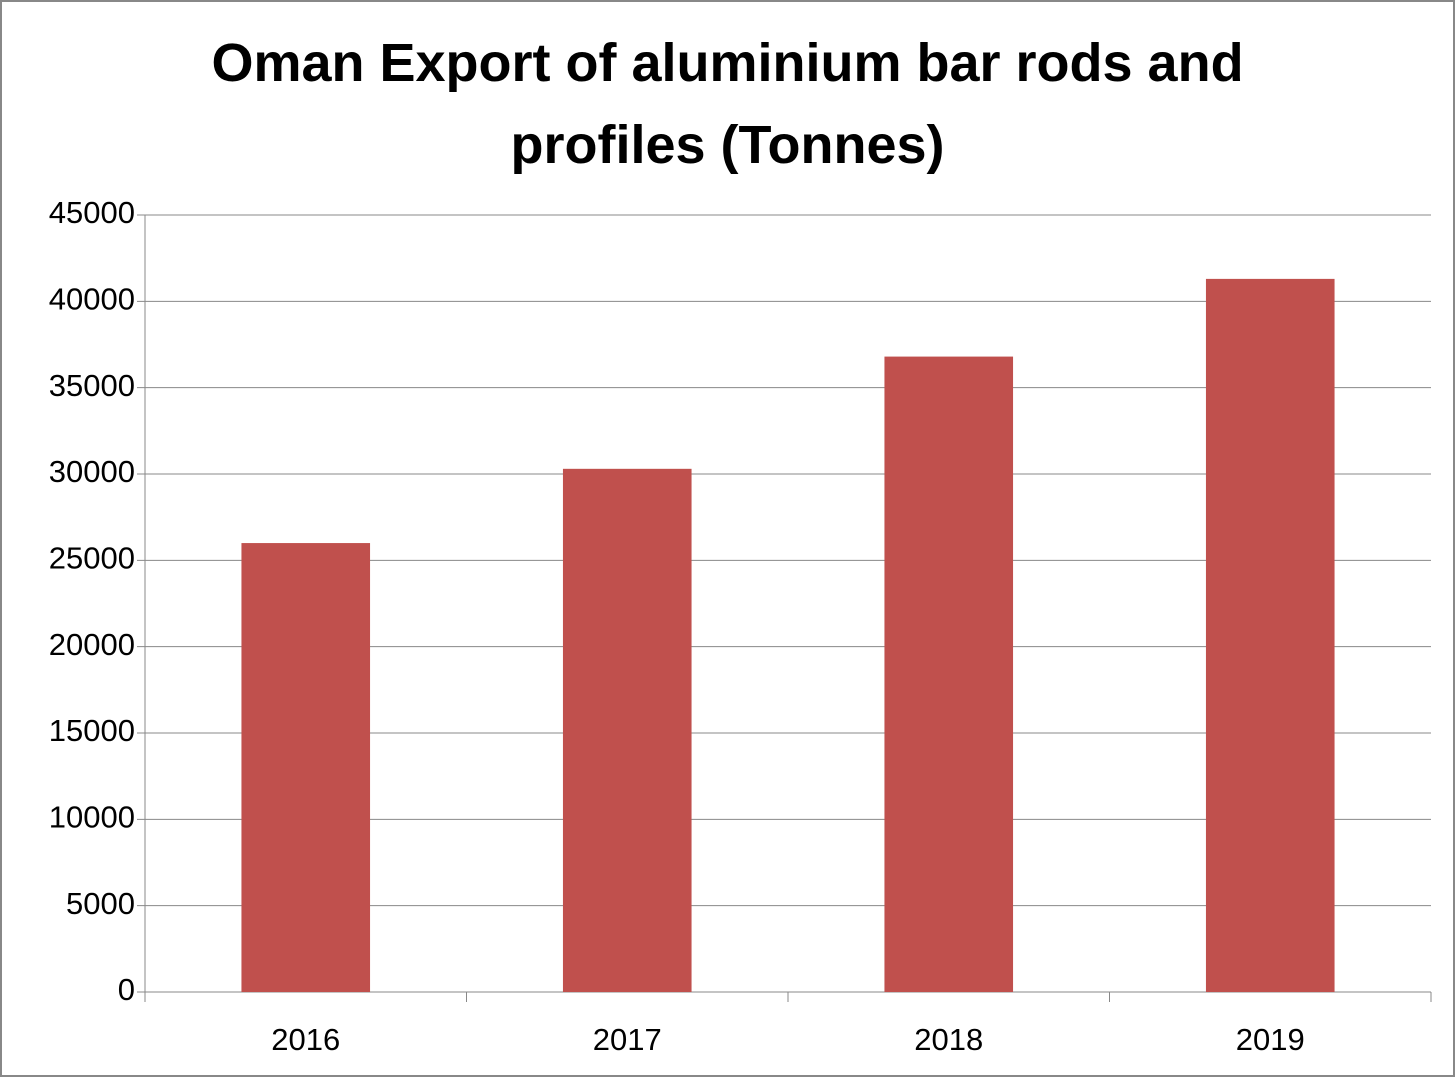 Image resolution: width=1455 pixels, height=1077 pixels. What do you see at coordinates (92, 299) in the screenshot?
I see `y-tick-label: 40000` at bounding box center [92, 299].